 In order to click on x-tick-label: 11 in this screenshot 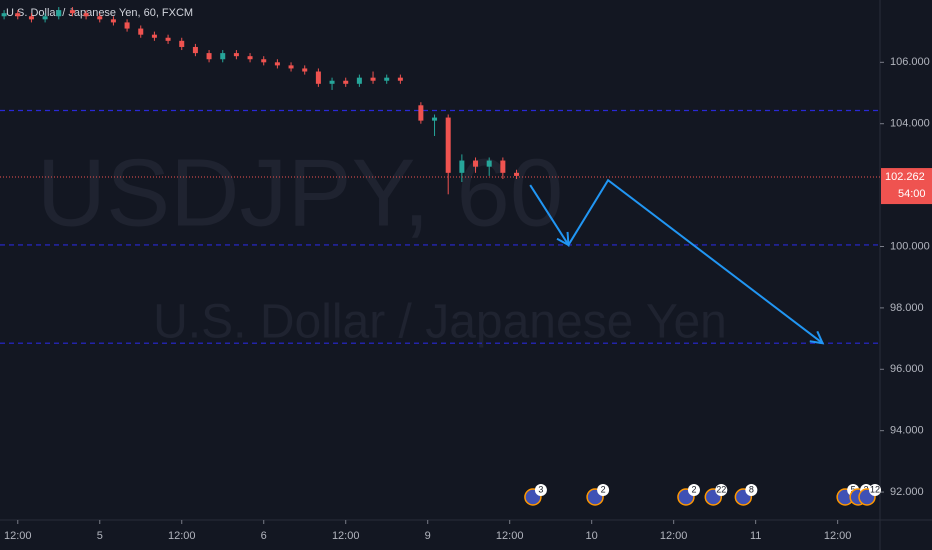, I will do `click(755, 536)`.